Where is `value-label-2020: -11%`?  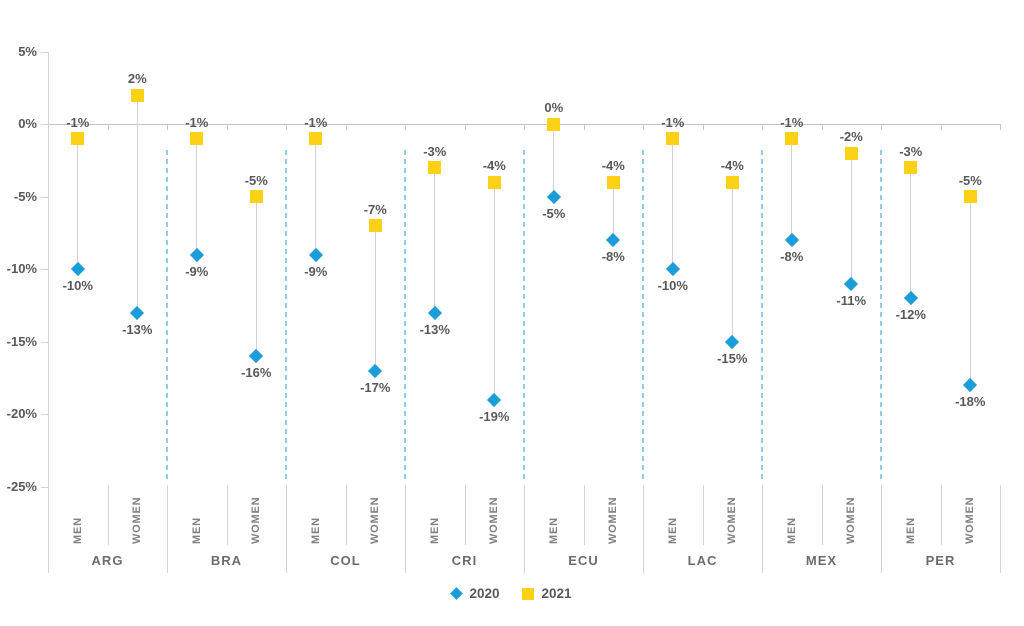
value-label-2020: -11% is located at coordinates (851, 300).